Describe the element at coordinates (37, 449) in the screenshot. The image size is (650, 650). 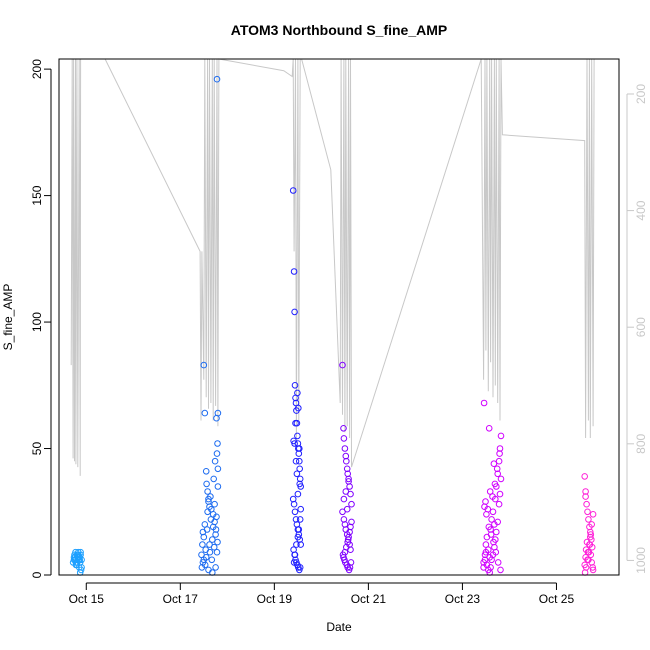
I see `y-tick-label: 50` at that location.